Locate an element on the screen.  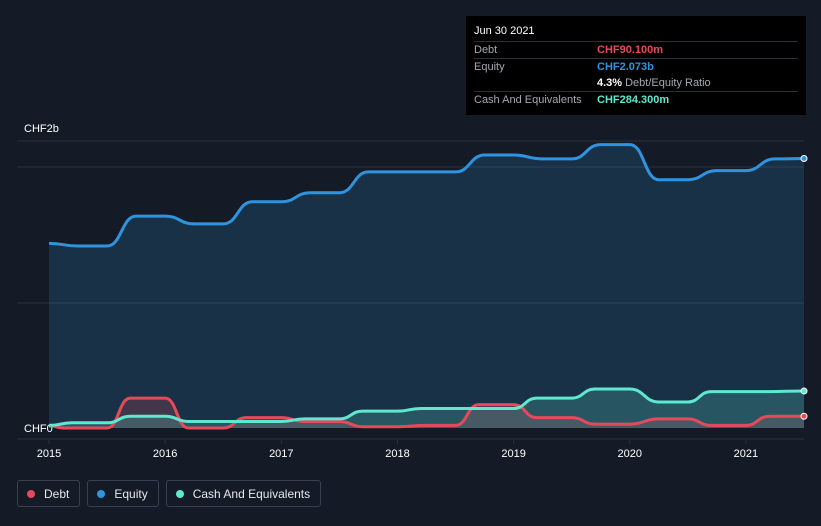
y-axis-bottom-label: CHF0 is located at coordinates (38, 429).